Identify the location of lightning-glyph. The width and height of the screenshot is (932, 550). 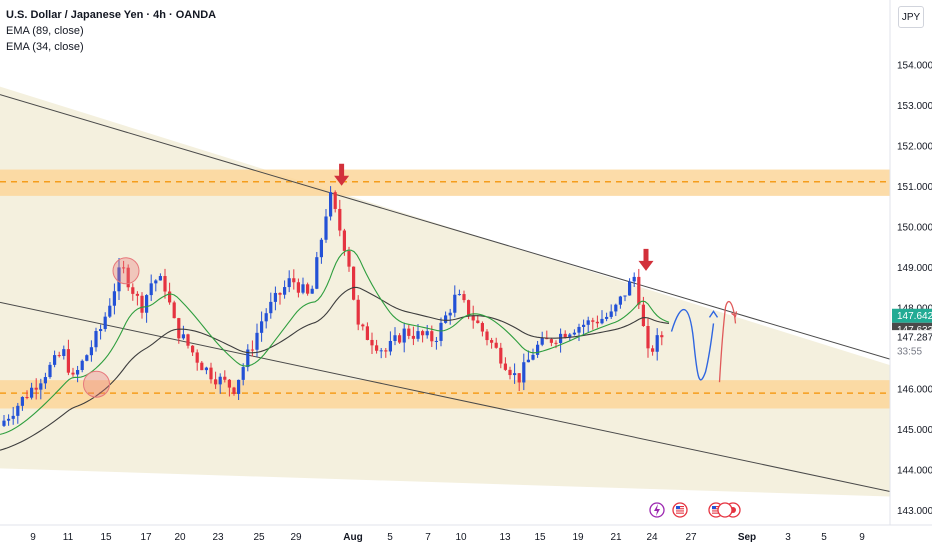
(657, 510).